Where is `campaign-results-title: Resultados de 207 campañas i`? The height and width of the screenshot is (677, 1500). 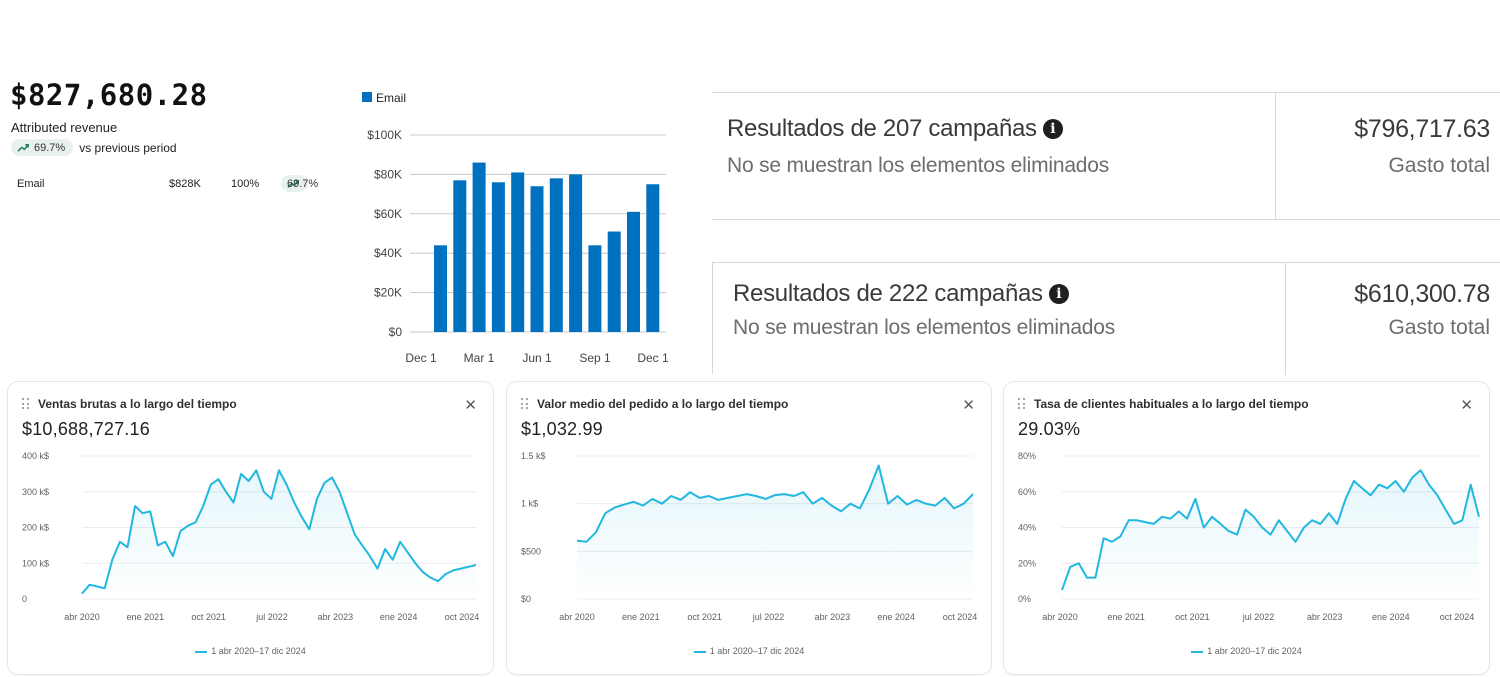
campaign-results-title: Resultados de 207 campañas i is located at coordinates (895, 129).